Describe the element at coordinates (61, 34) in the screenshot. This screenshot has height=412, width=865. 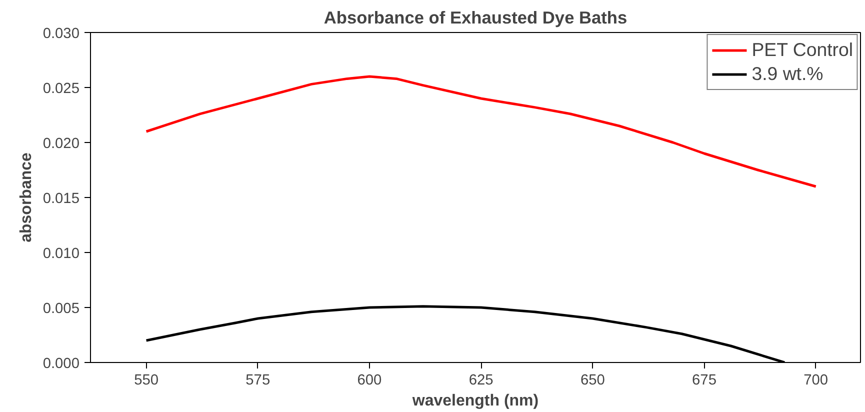
I see `y-tick-label: 0.030` at that location.